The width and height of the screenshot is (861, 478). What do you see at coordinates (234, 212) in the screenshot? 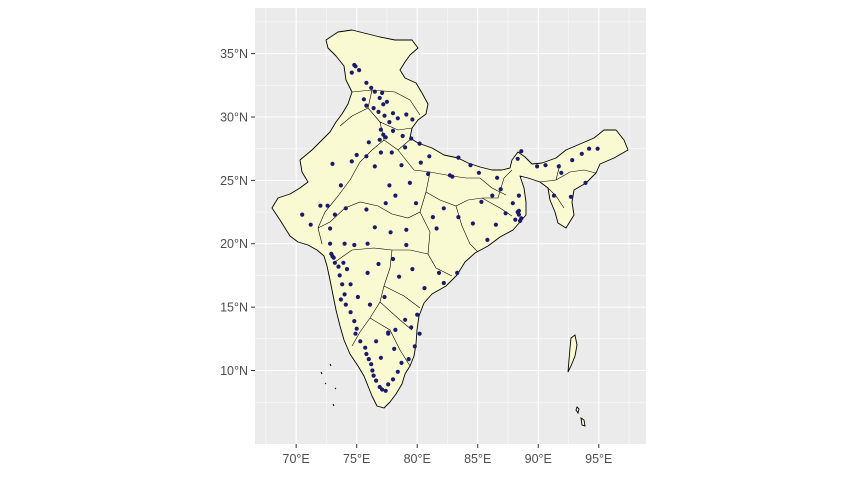
I see `y-axis-tick-labels: 10°N 15°N 20°N 25°N 30°N 35°N` at bounding box center [234, 212].